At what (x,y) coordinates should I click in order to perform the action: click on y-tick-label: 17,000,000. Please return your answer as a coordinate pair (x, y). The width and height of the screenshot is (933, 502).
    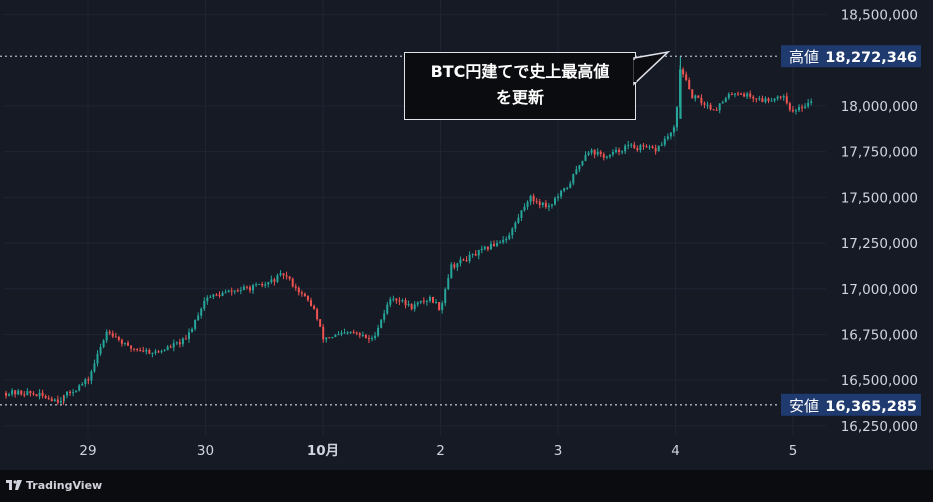
    Looking at the image, I should click on (879, 290).